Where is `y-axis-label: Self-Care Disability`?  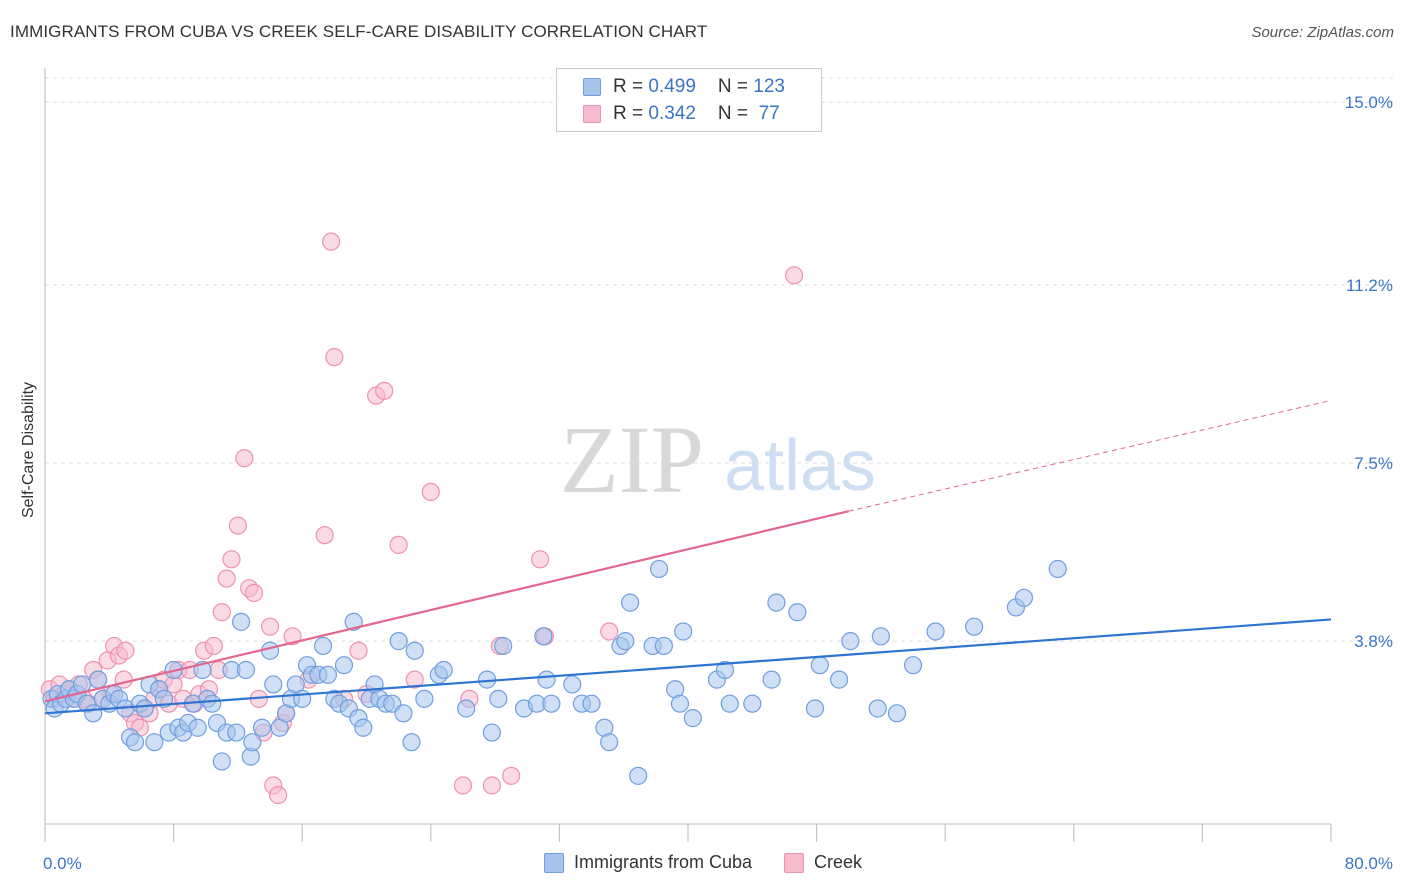
y-axis-label: Self-Care Disability is located at coordinates (28, 450).